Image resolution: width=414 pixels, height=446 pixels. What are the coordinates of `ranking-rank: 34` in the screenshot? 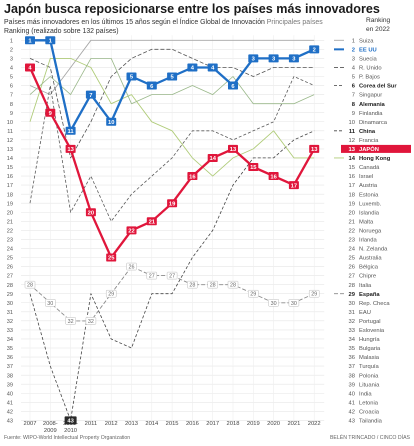 It's located at (352, 340).